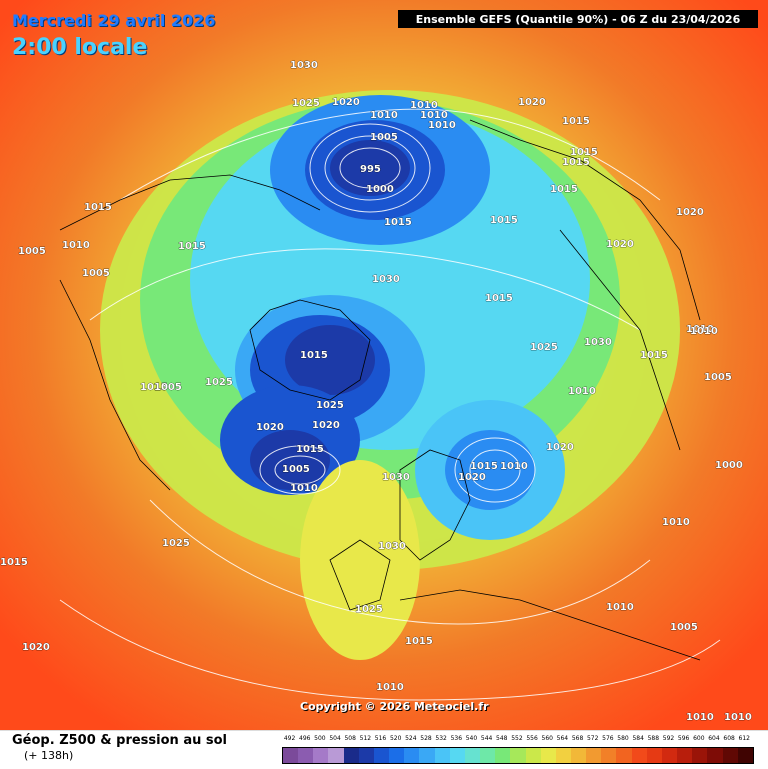 The width and height of the screenshot is (768, 769). Describe the element at coordinates (113, 36) in the screenshot. I see `map-datetime: Mercredi 29 avril 2026 2:00 locale` at that location.